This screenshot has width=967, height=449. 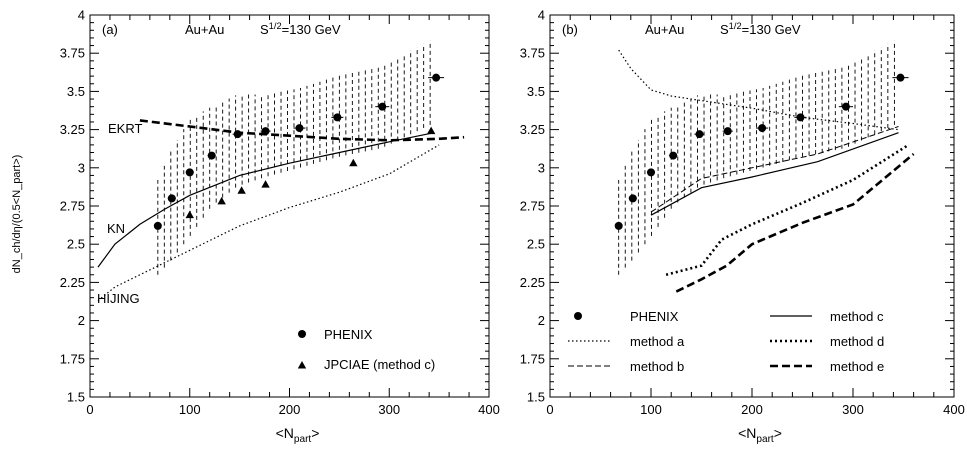 What do you see at coordinates (17, 214) in the screenshot?
I see `y-axis-label: dN_ch/dη/(0.5<N_part>)` at bounding box center [17, 214].